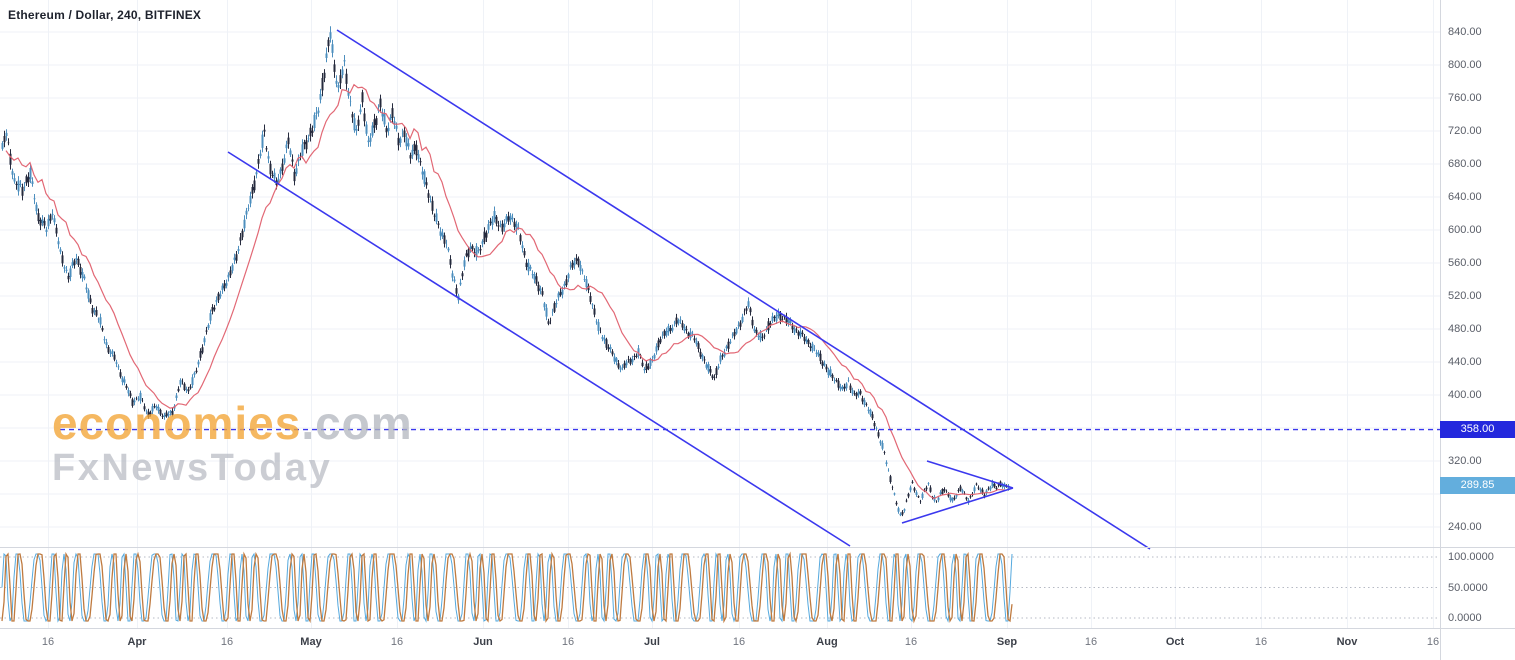 The image size is (1515, 660). I want to click on indicator-tick: 0.0000, so click(1465, 618).